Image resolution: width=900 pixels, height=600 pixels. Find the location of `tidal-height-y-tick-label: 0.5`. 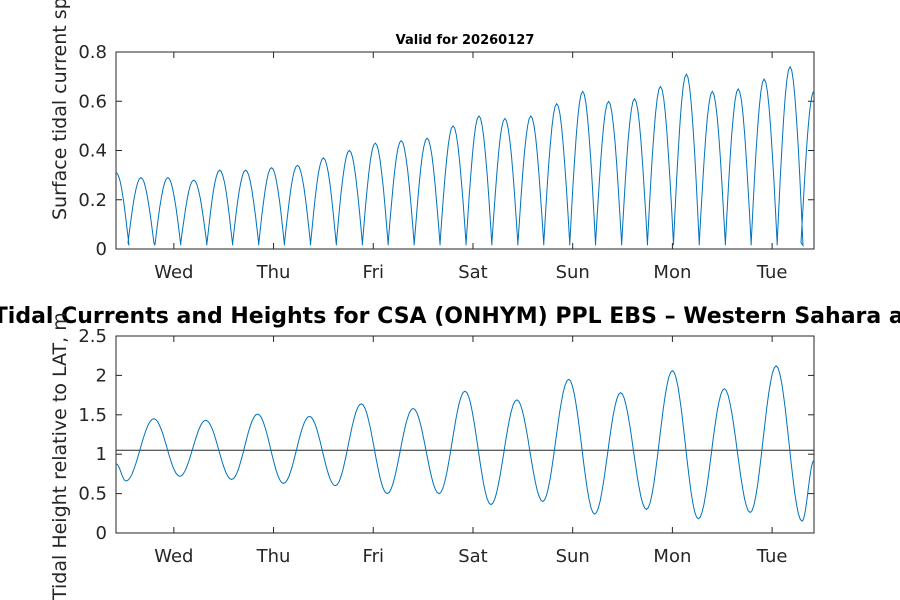

tidal-height-y-tick-label: 0.5 is located at coordinates (92, 494).